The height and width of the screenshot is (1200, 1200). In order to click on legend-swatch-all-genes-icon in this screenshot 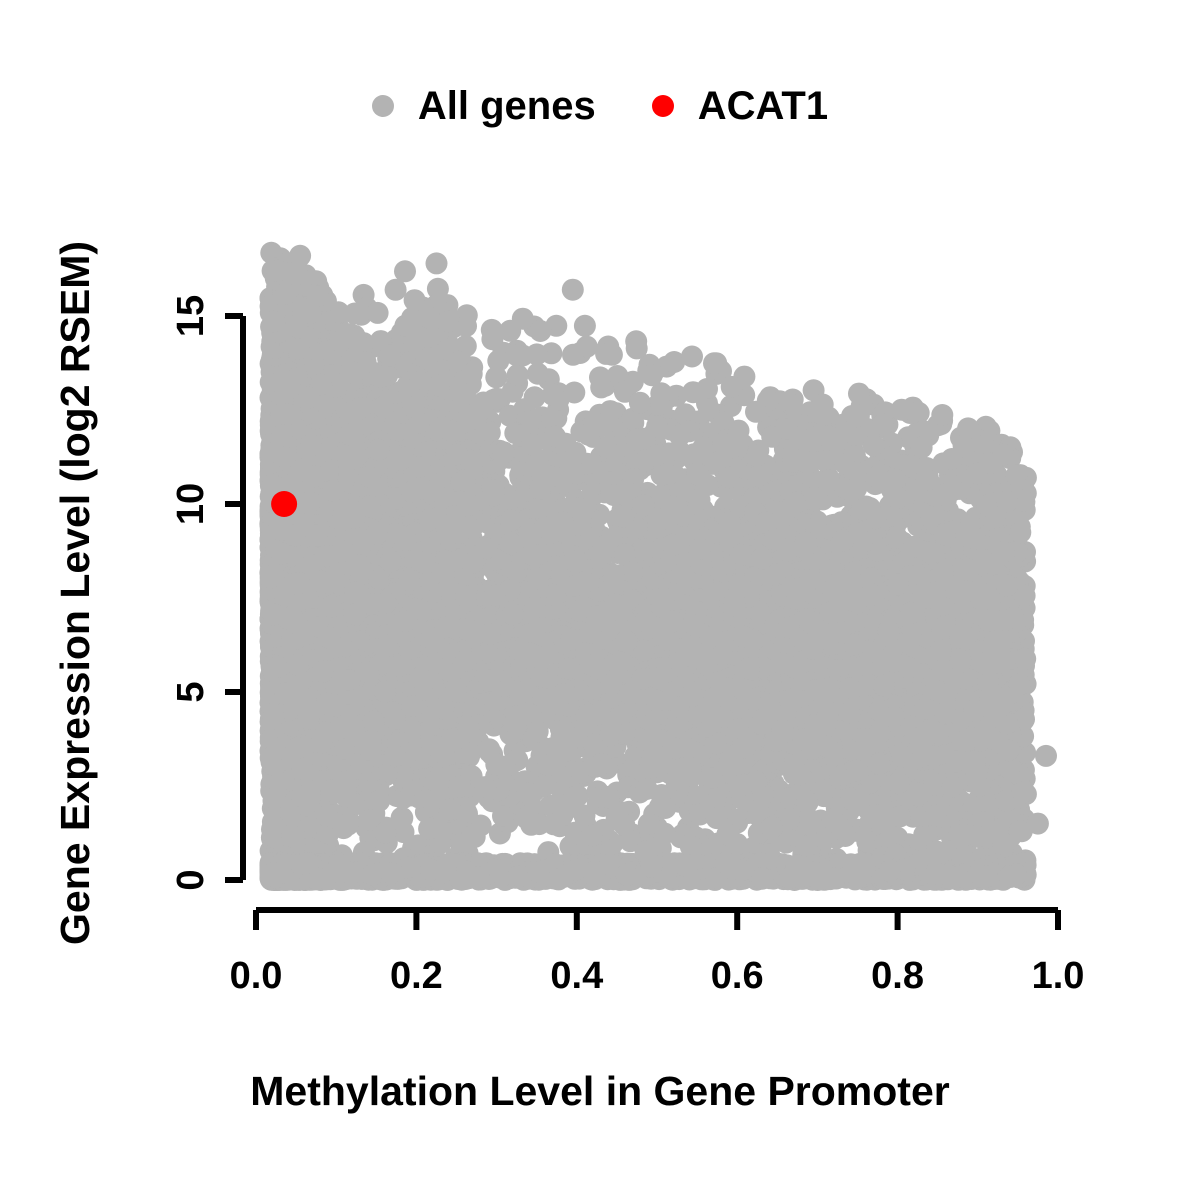, I will do `click(382, 106)`.